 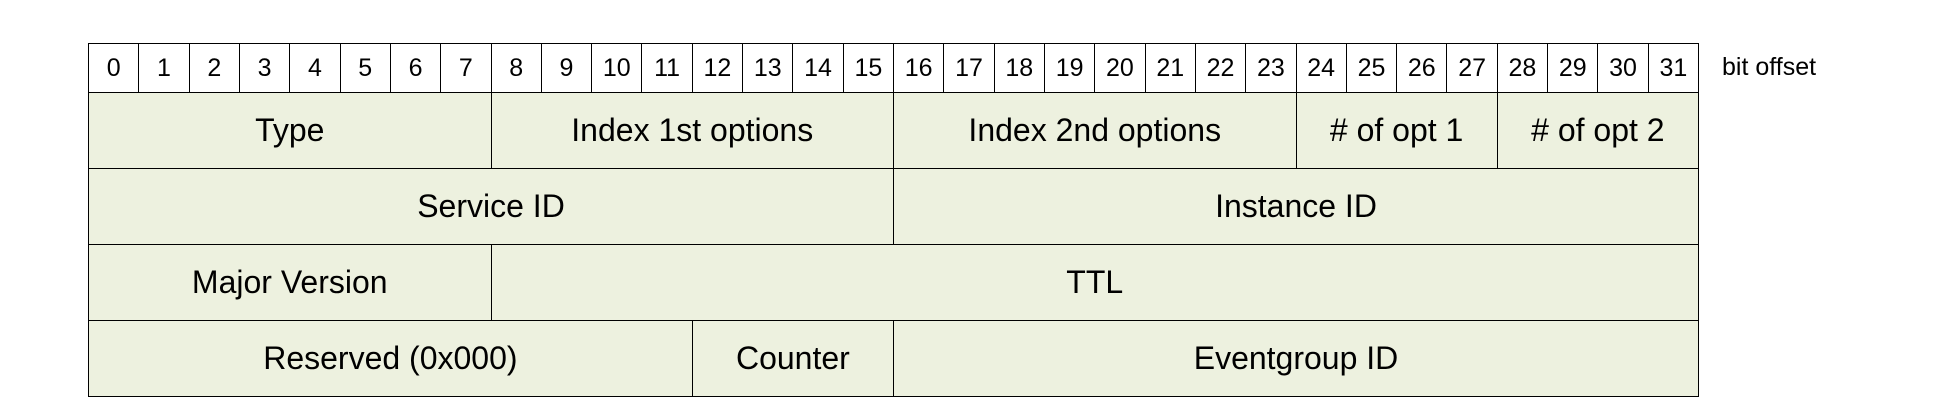 What do you see at coordinates (667, 68) in the screenshot?
I see `bit-offset-11: 11` at bounding box center [667, 68].